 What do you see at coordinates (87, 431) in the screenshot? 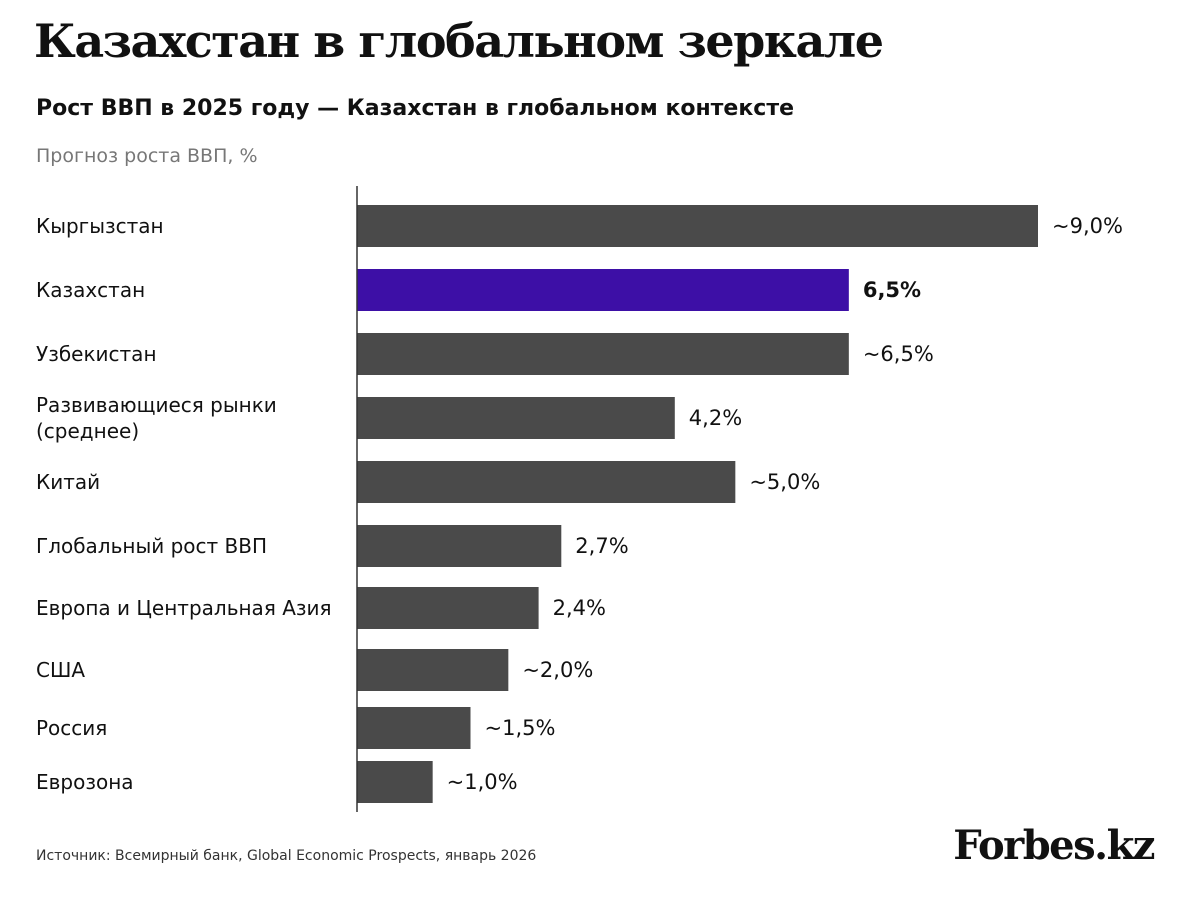
I see `category-label: (среднее)` at bounding box center [87, 431].